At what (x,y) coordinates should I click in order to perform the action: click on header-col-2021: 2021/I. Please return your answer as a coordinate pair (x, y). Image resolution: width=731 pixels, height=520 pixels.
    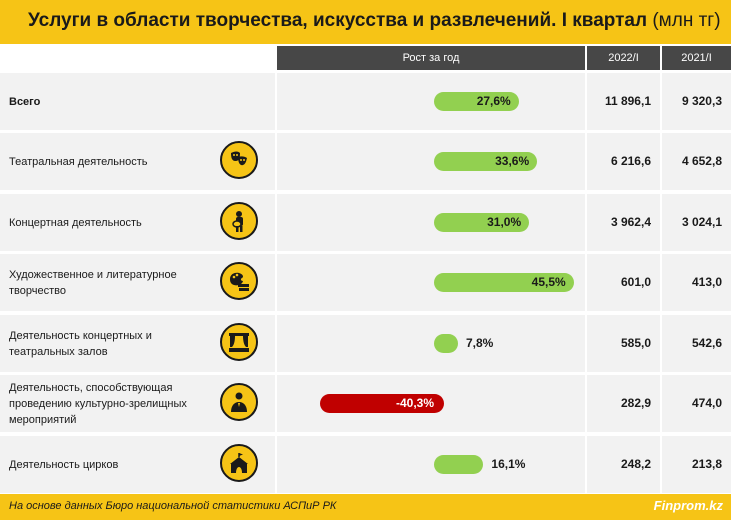
    Looking at the image, I should click on (696, 58).